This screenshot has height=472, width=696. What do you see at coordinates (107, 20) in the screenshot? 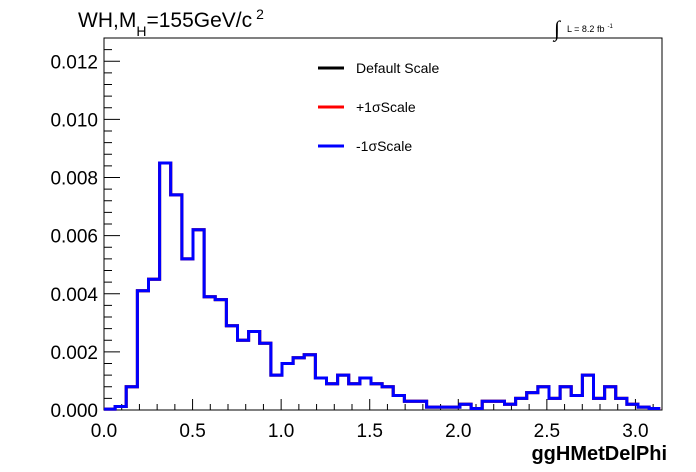
I see `chart-title-main: WH,M` at bounding box center [107, 20].